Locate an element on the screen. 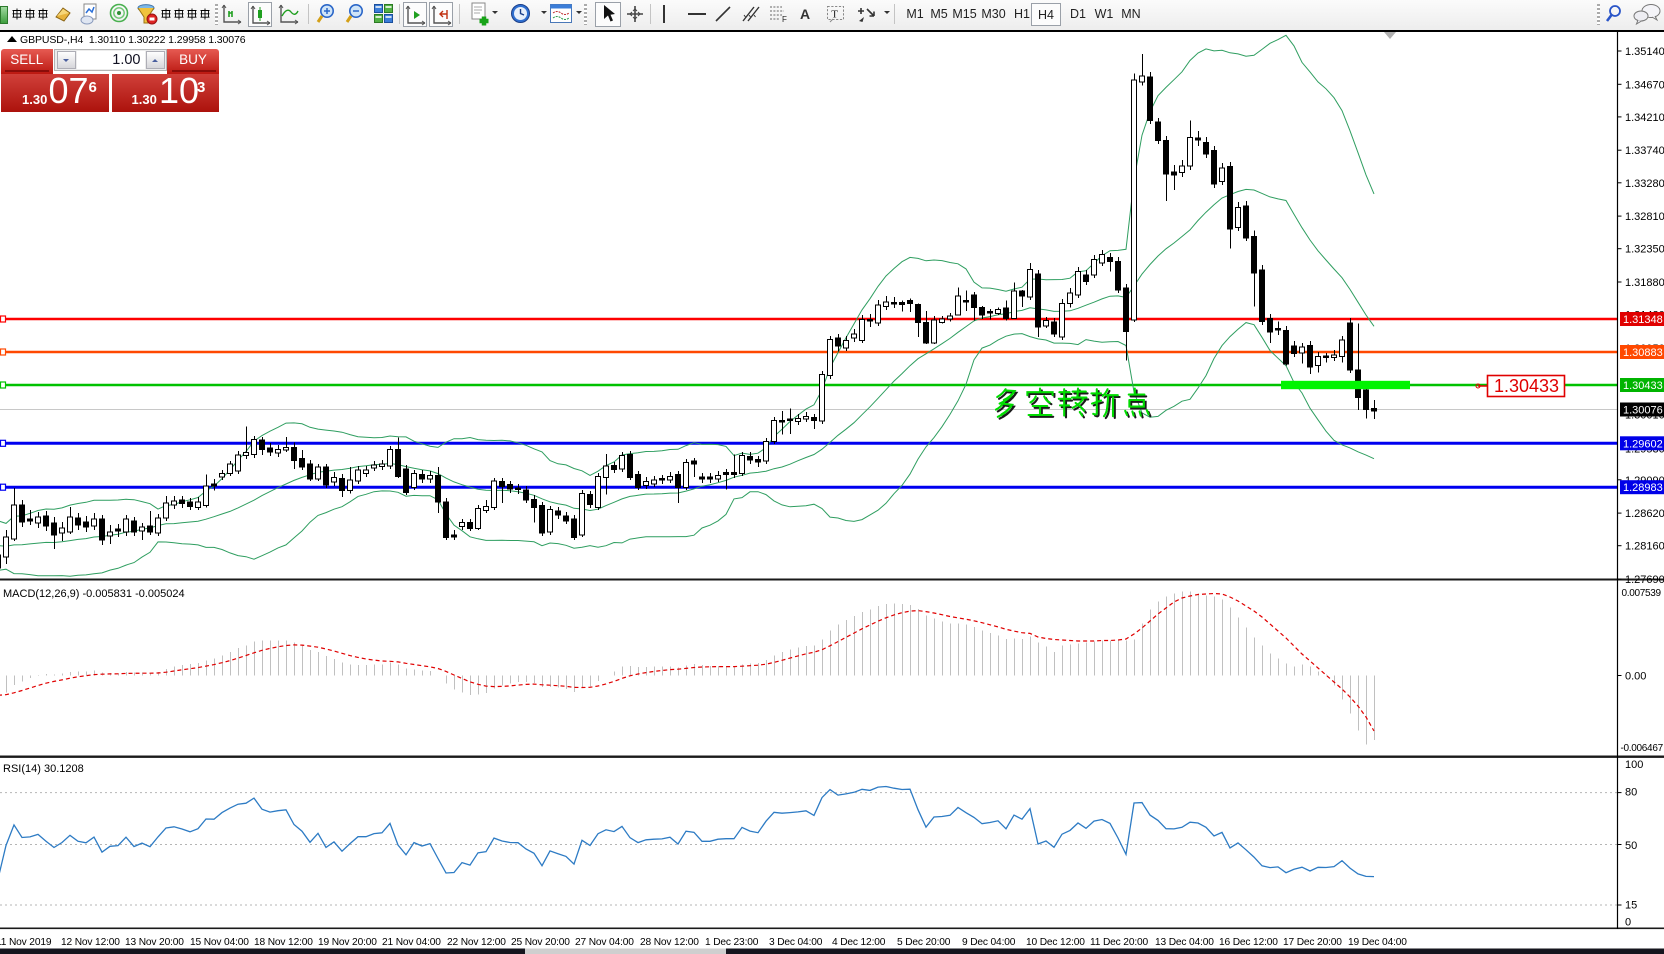  svg-text: 1.32810 is located at coordinates (1644, 217).